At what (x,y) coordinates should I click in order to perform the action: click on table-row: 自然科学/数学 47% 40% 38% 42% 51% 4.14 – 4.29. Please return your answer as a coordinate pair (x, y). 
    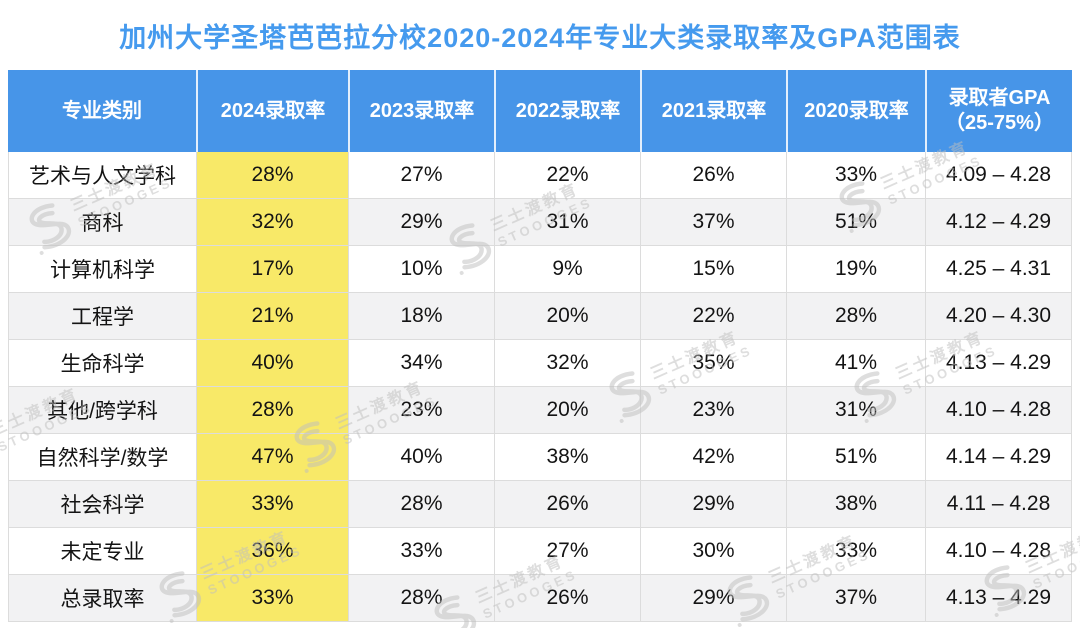
    Looking at the image, I should click on (540, 457).